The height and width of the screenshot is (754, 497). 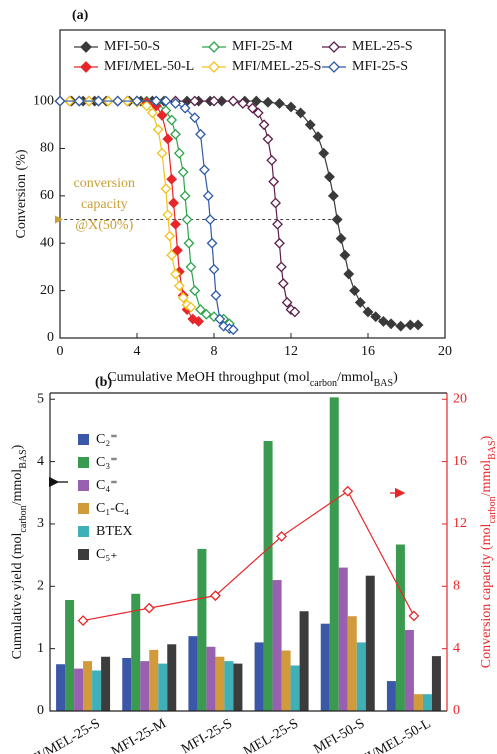 I want to click on x-tick-label: 20, so click(x=445, y=351).